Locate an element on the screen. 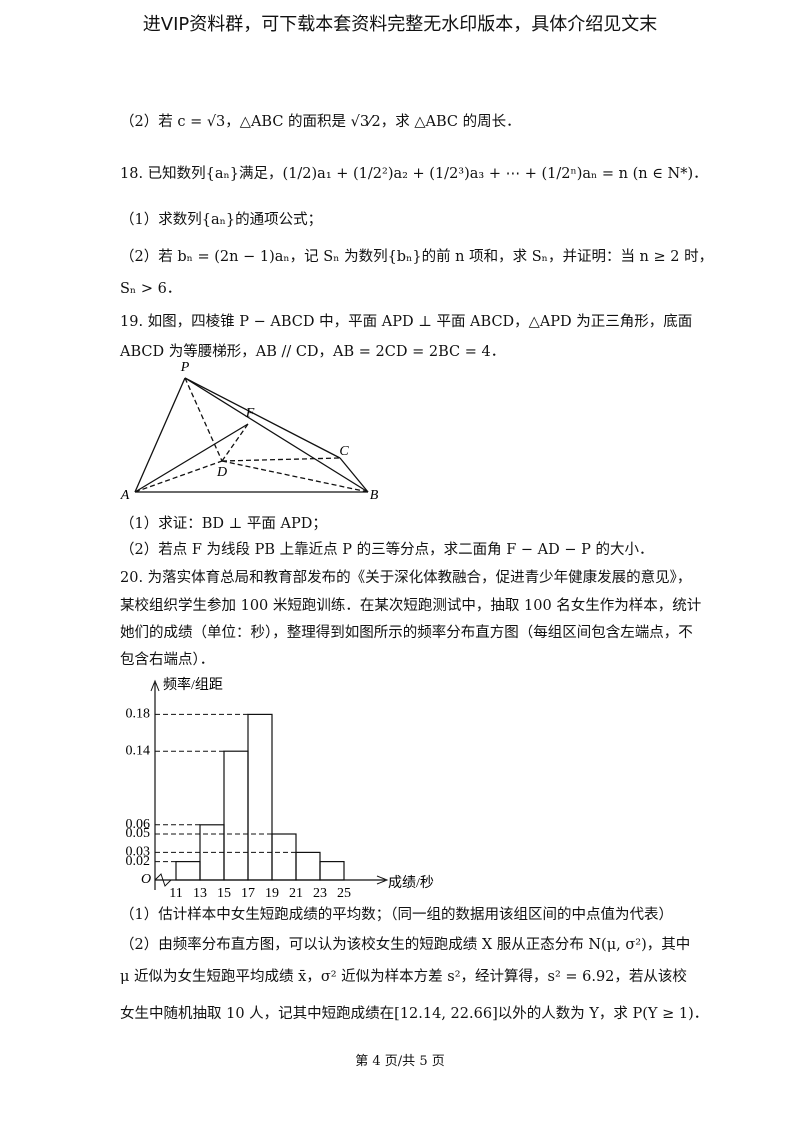 The width and height of the screenshot is (800, 1132). x-tick-label: 17 is located at coordinates (248, 893).